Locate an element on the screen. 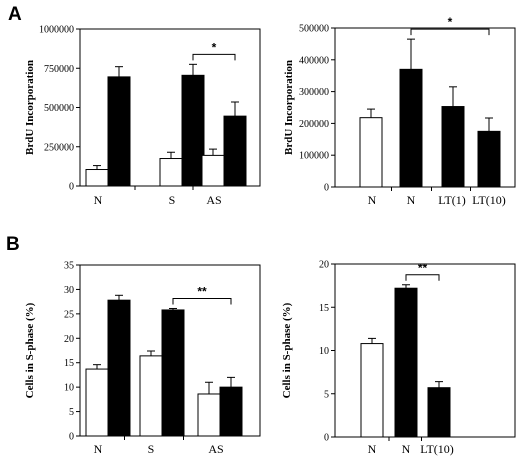 This screenshot has height=459, width=520. plot-frame is located at coordinates (425, 107).